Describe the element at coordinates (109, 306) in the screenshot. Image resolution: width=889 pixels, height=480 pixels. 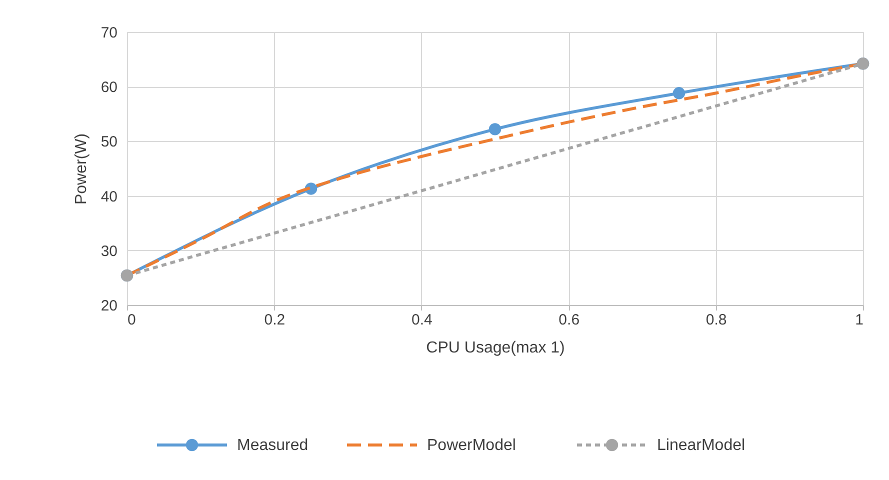
I see `y-tick-label: 20` at that location.